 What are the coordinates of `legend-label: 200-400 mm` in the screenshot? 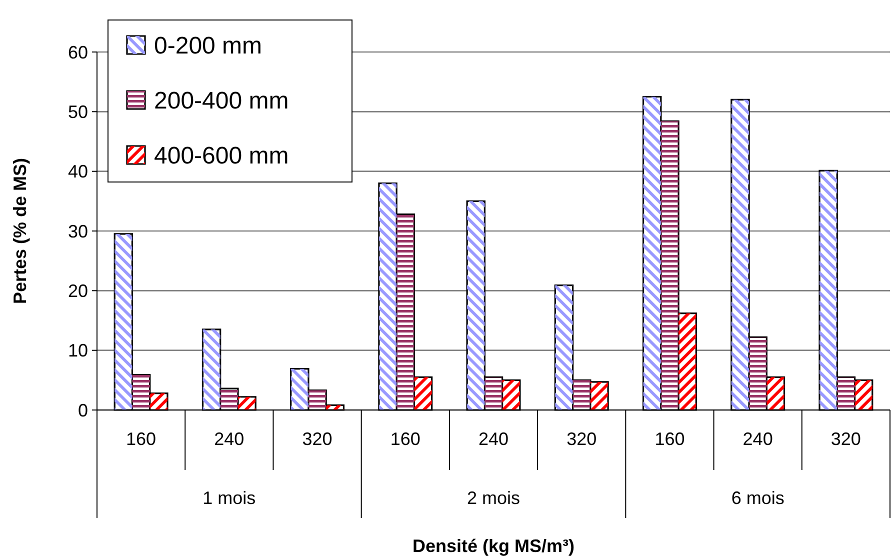 It's located at (221, 100).